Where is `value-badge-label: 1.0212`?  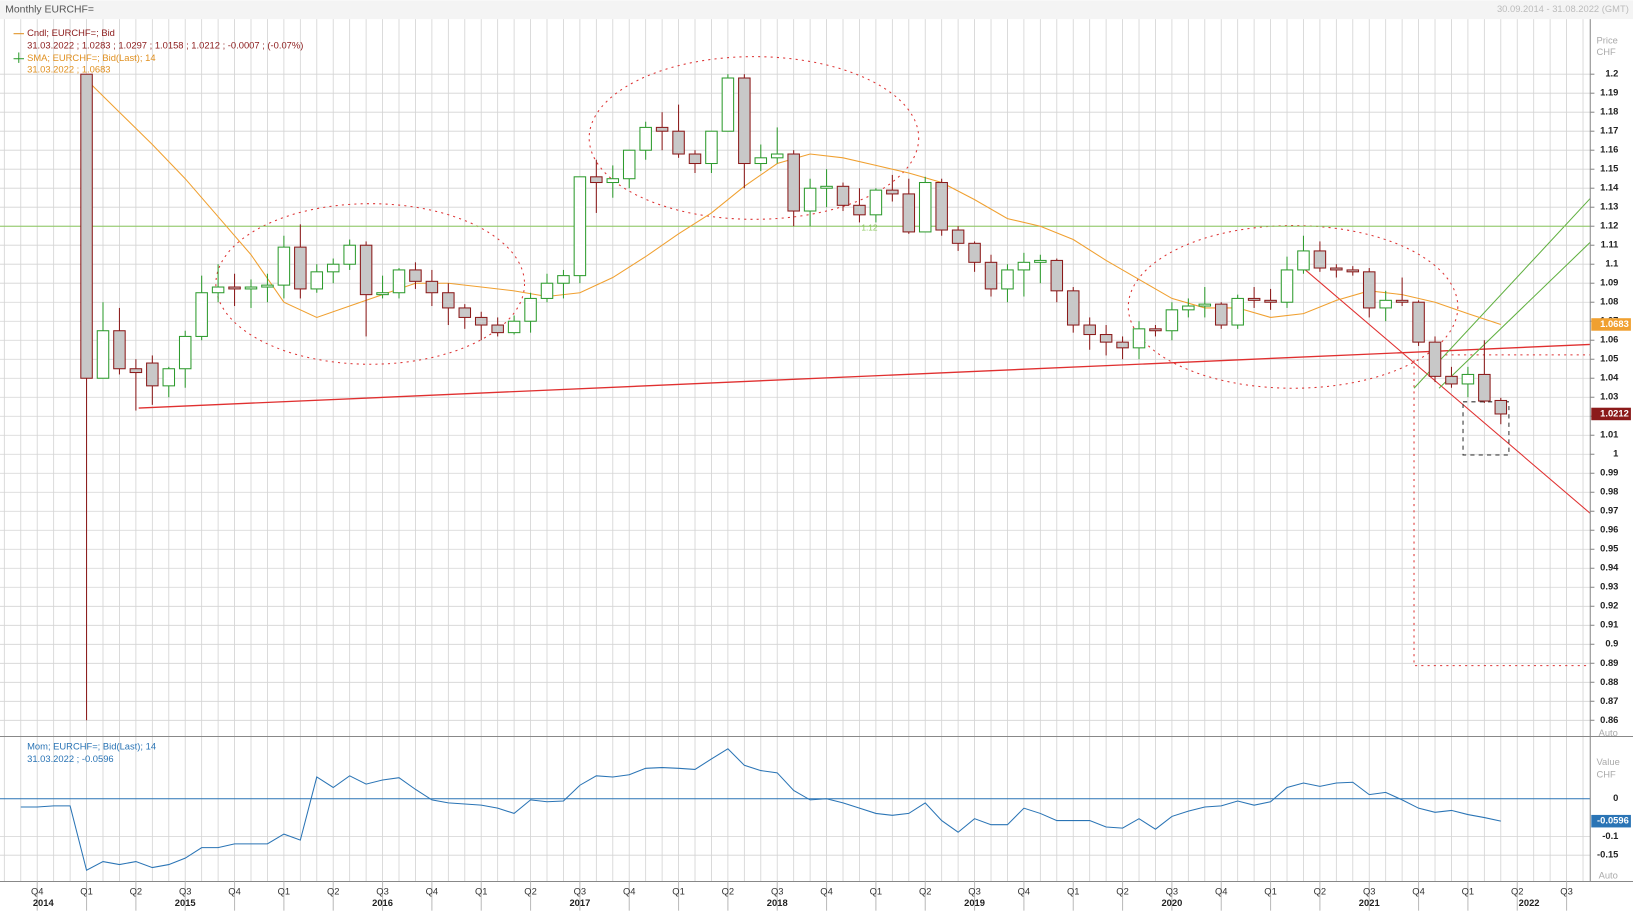
value-badge-label: 1.0212 is located at coordinates (1614, 413).